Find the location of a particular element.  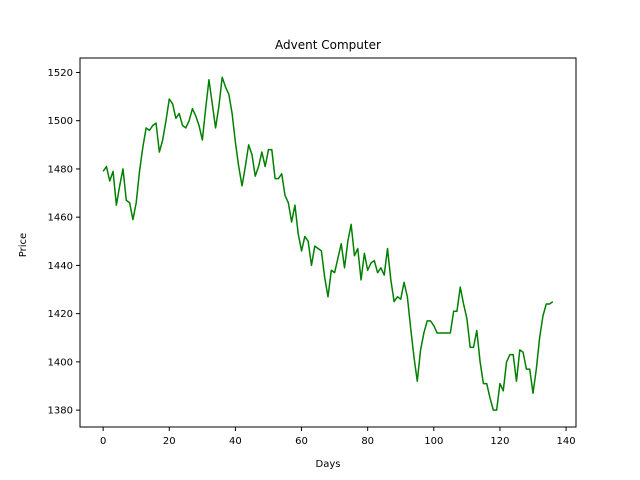

x-tick-label: 100 is located at coordinates (433, 441).